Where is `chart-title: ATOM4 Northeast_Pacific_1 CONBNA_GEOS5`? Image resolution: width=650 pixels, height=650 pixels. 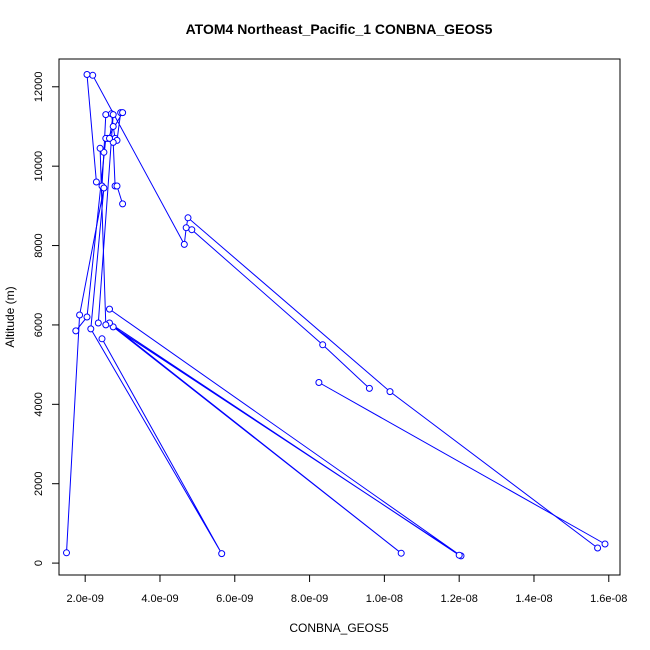 chart-title: ATOM4 Northeast_Pacific_1 CONBNA_GEOS5 is located at coordinates (339, 29).